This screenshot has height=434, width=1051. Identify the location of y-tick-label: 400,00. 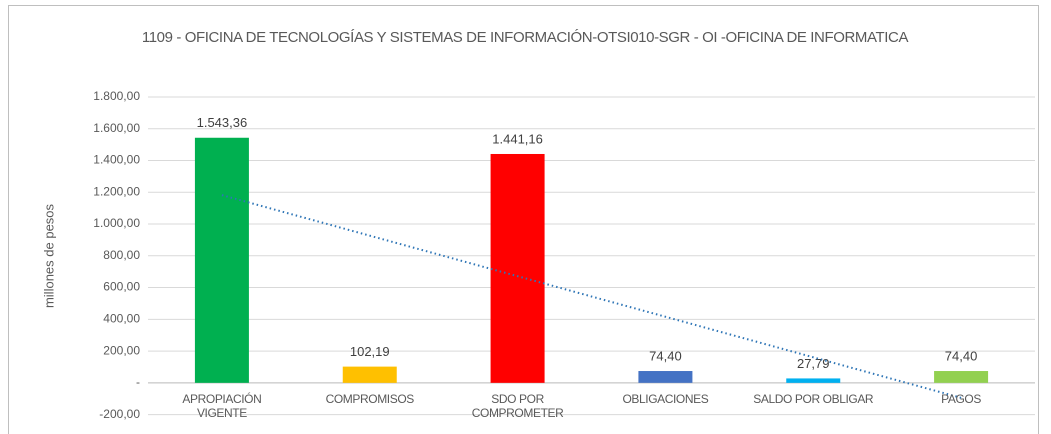
(121, 318).